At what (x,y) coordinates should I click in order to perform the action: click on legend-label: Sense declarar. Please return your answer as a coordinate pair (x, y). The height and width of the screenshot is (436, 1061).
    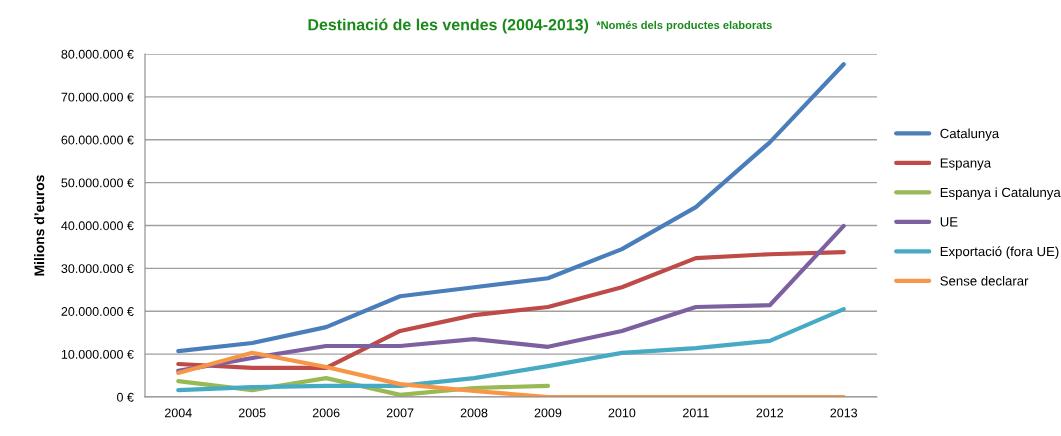
    Looking at the image, I should click on (984, 280).